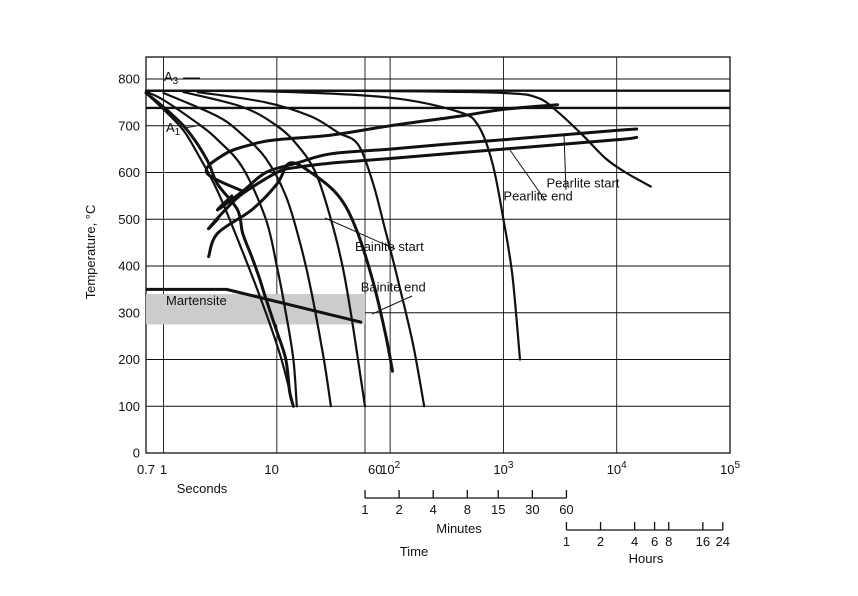  What do you see at coordinates (532, 509) in the screenshot?
I see `minutes-tick-label: 30` at bounding box center [532, 509].